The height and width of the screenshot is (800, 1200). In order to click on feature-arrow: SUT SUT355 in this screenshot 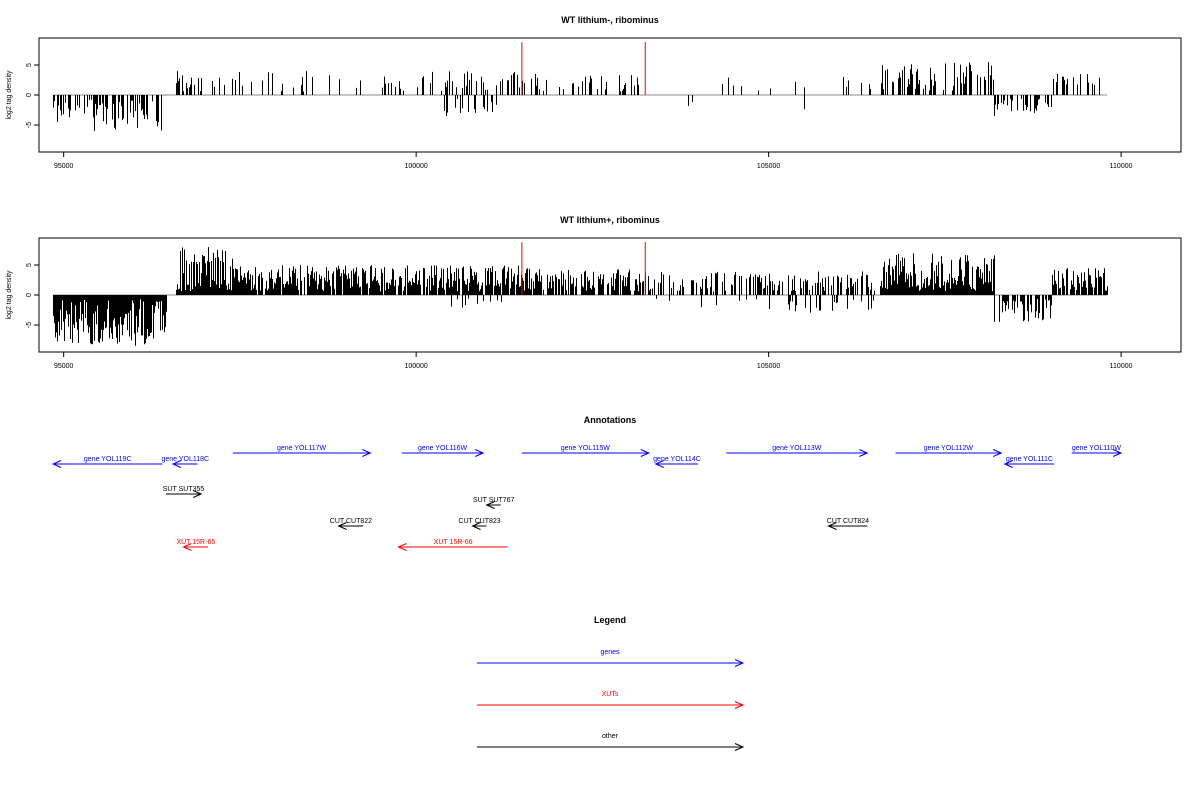, I will do `click(184, 492)`.